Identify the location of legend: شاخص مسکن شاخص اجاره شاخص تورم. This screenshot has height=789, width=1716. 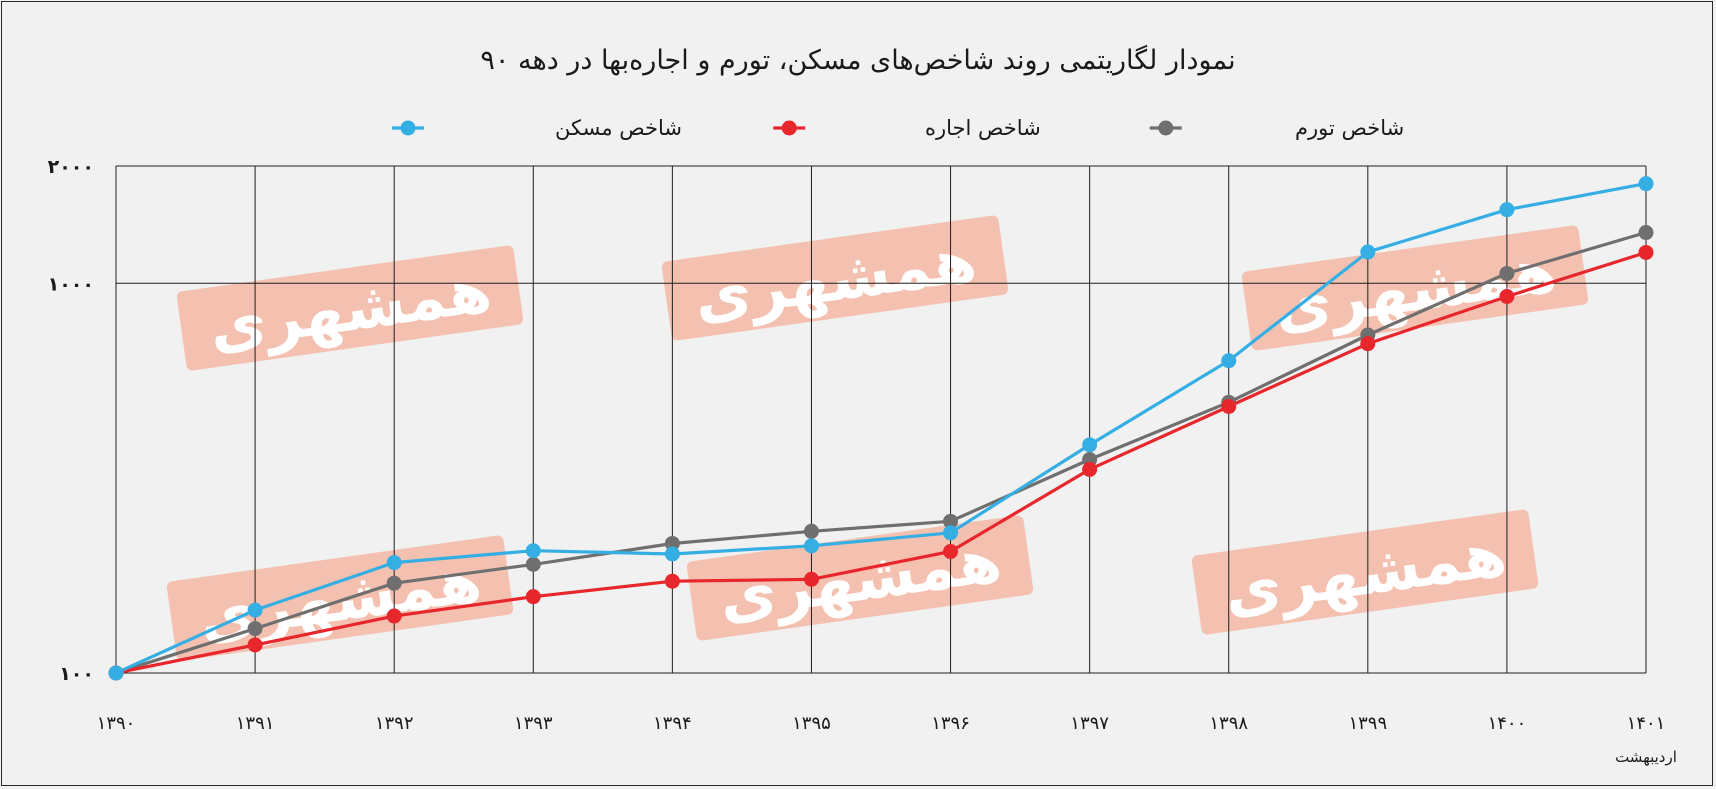
(898, 128).